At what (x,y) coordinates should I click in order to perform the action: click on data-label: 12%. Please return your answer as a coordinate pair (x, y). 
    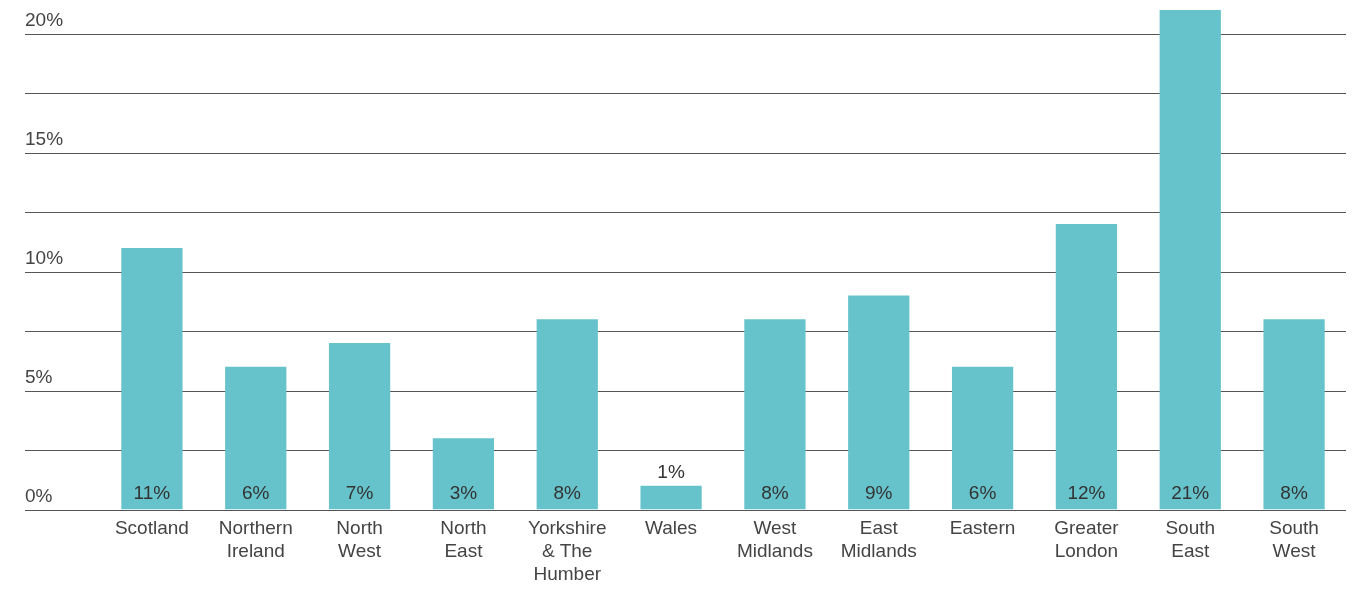
    Looking at the image, I should click on (1086, 493).